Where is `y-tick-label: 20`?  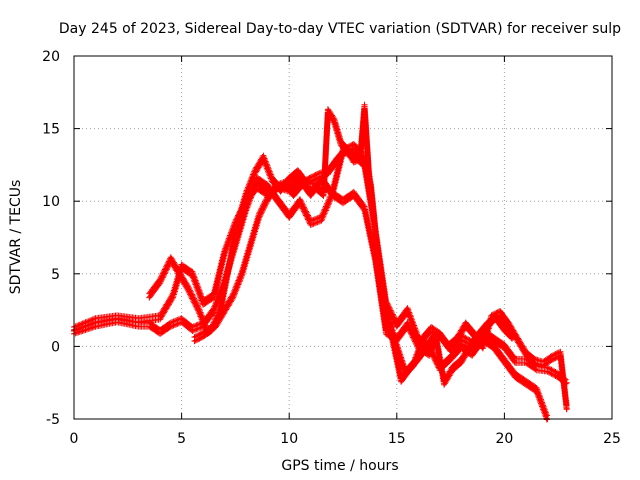
y-tick-label: 20 is located at coordinates (51, 57).